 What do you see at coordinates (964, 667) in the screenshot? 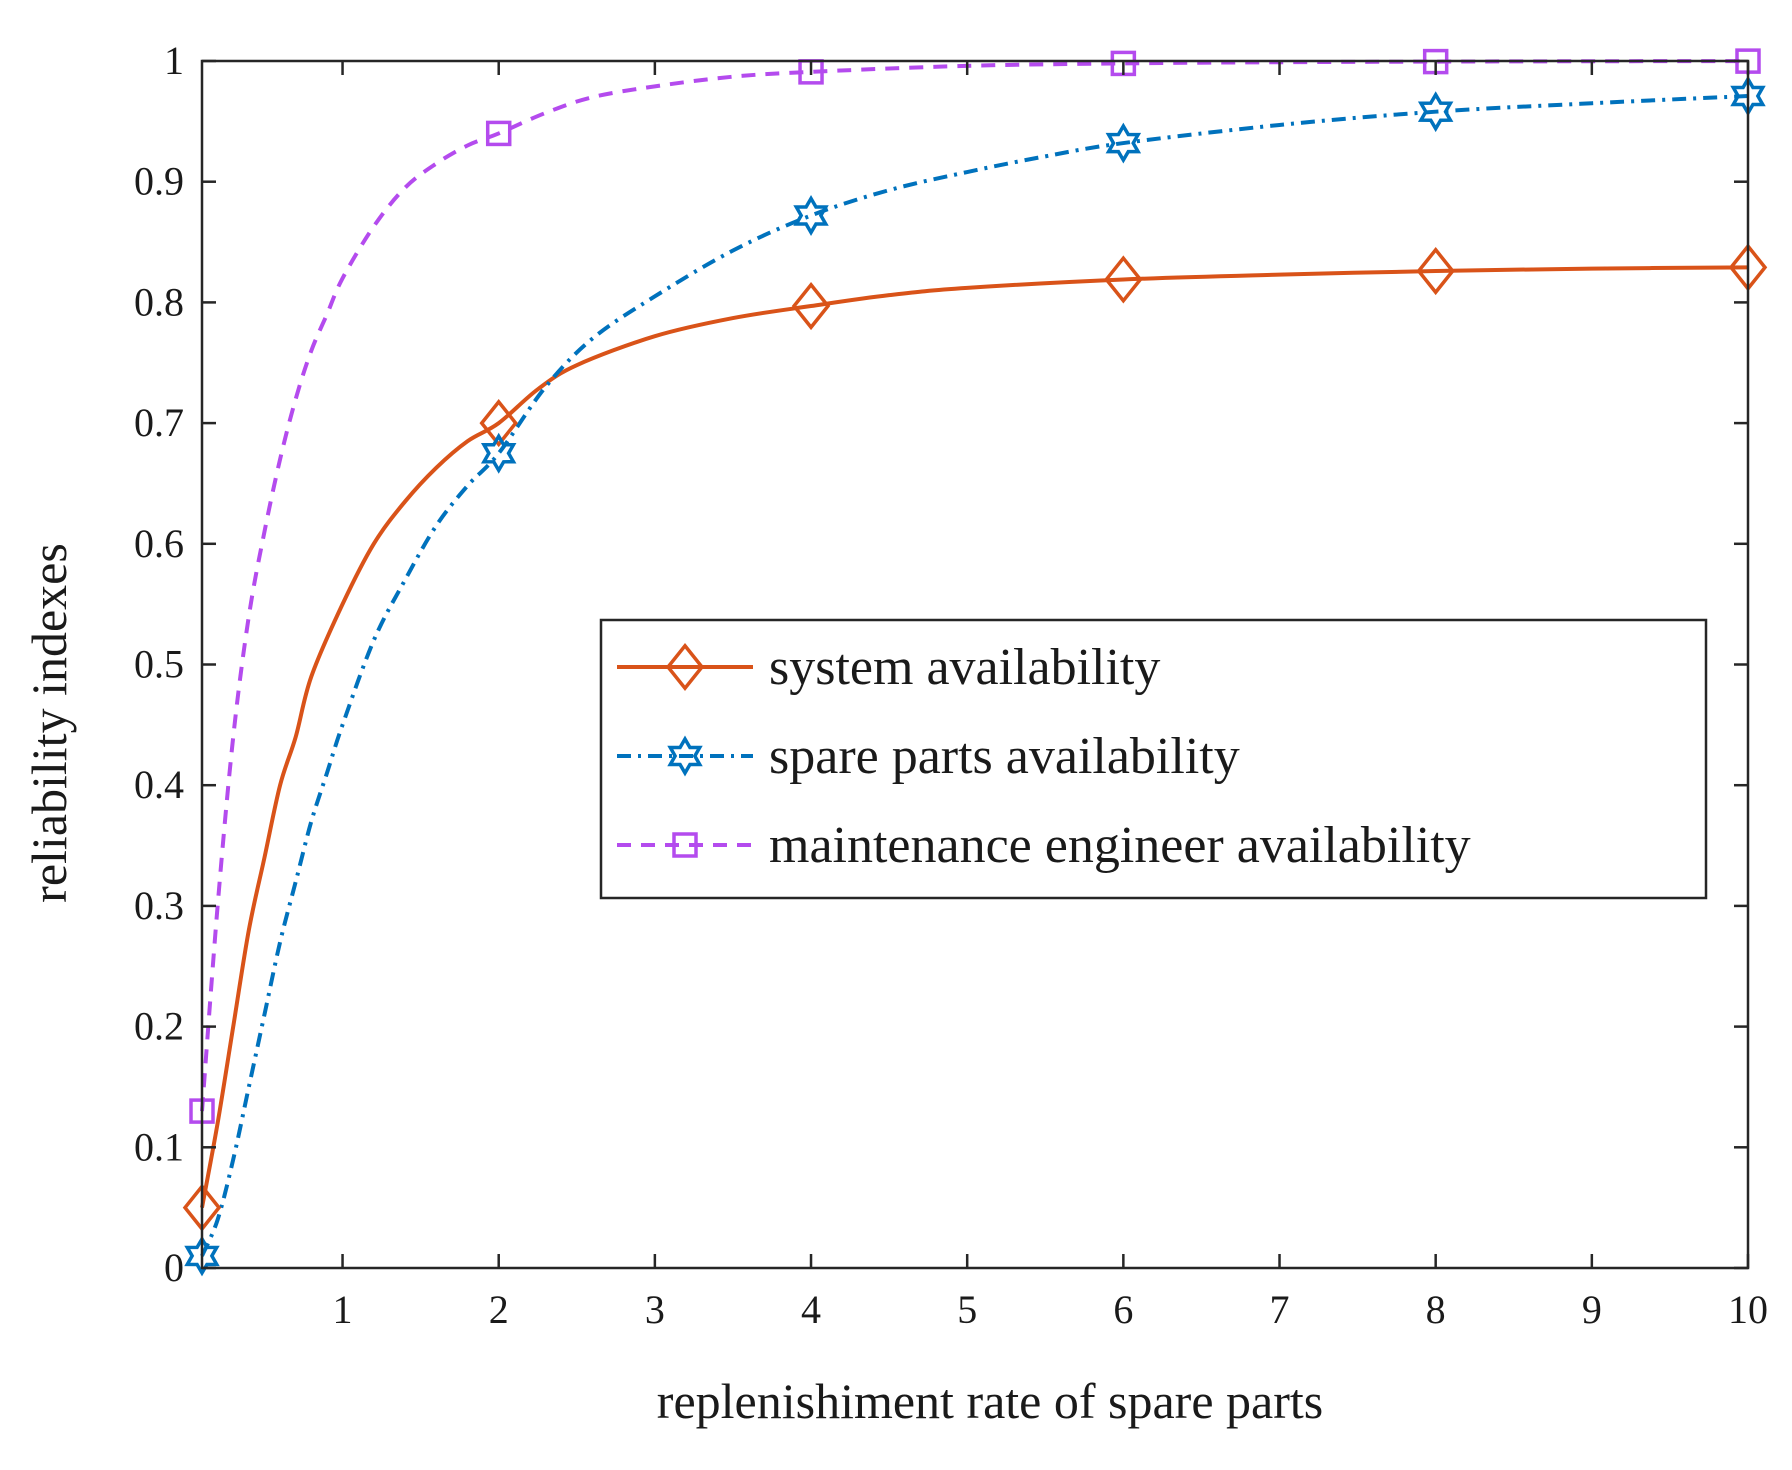
I see `legend-label-system-availability: system availability` at bounding box center [964, 667].